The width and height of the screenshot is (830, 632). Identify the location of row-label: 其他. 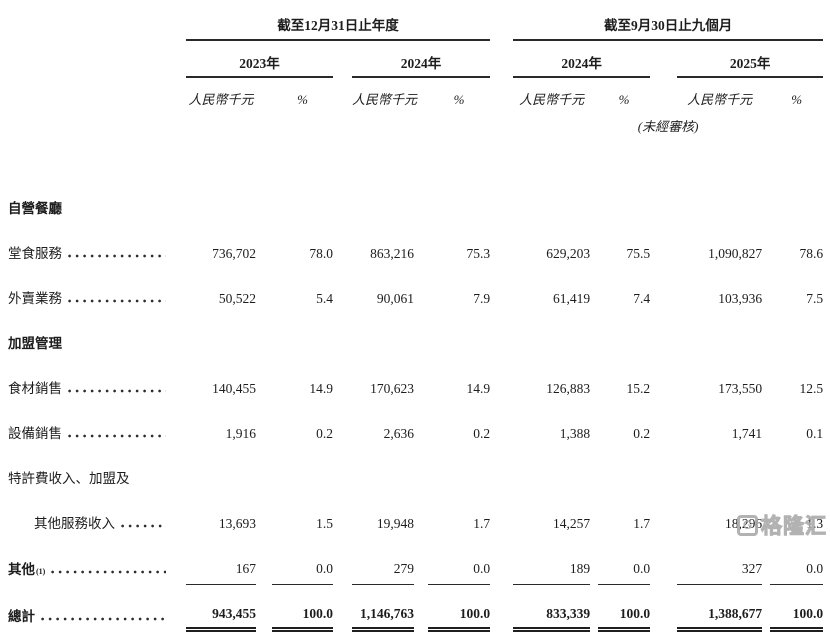
(21, 569).